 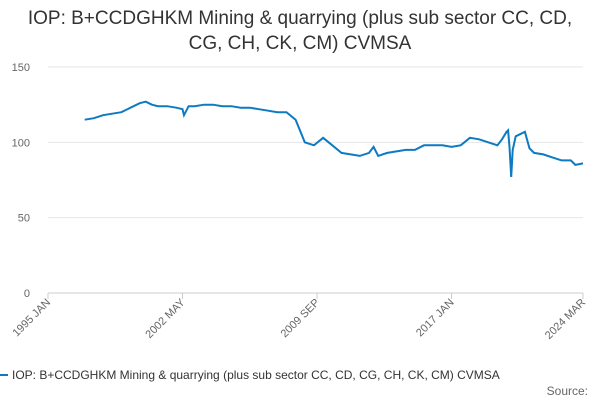 What do you see at coordinates (435, 318) in the screenshot?
I see `x-tick-label: 2017 JAN` at bounding box center [435, 318].